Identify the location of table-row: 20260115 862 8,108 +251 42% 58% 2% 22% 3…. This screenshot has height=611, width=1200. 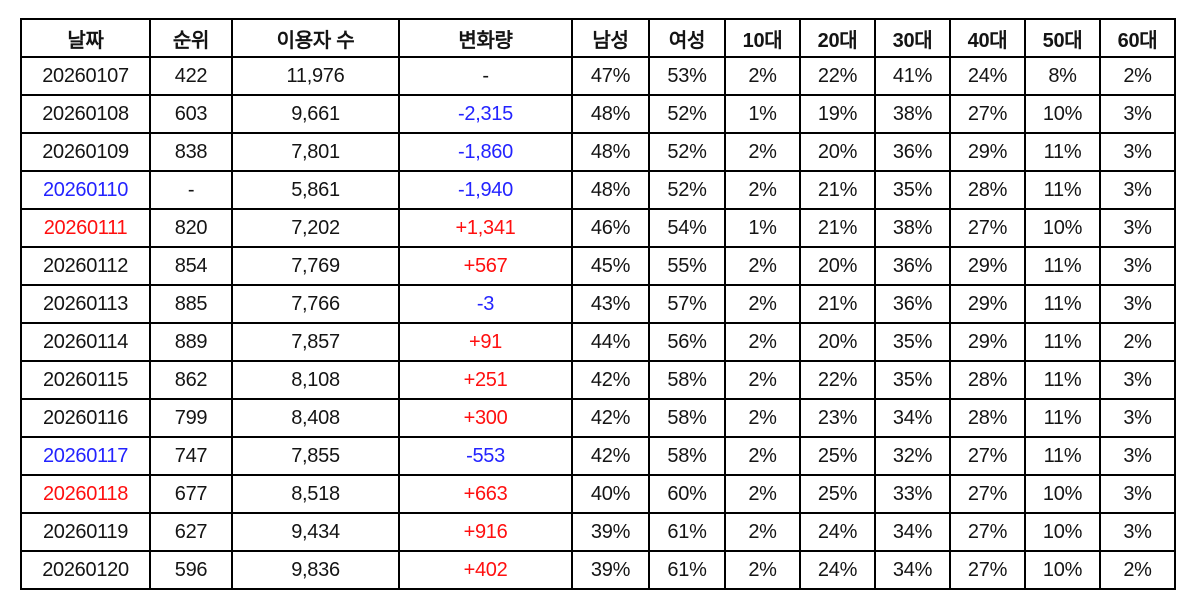
(598, 380).